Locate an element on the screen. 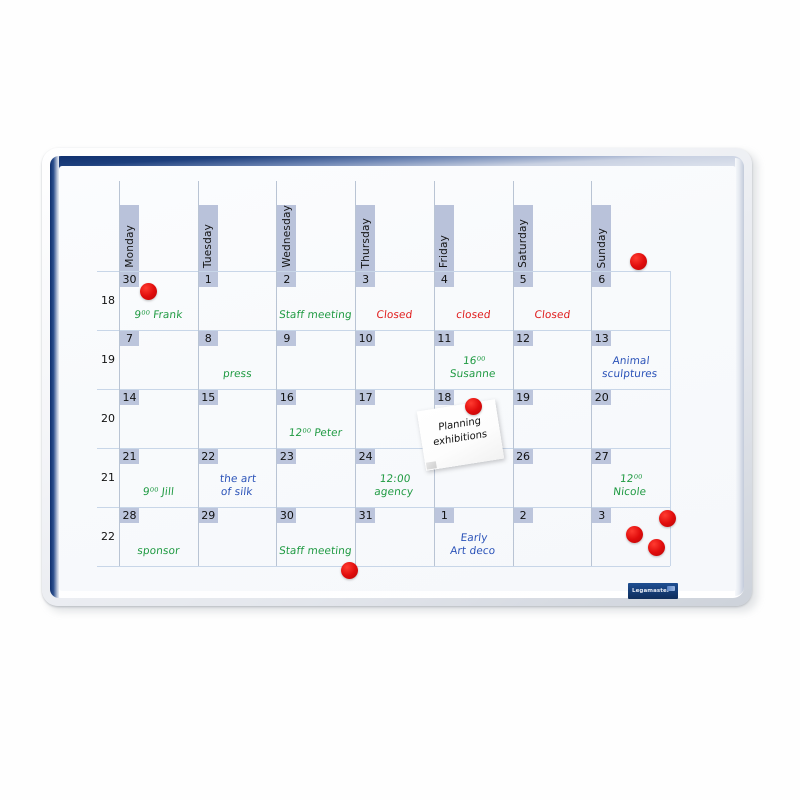  calendar-entry: sponsor is located at coordinates (158, 551).